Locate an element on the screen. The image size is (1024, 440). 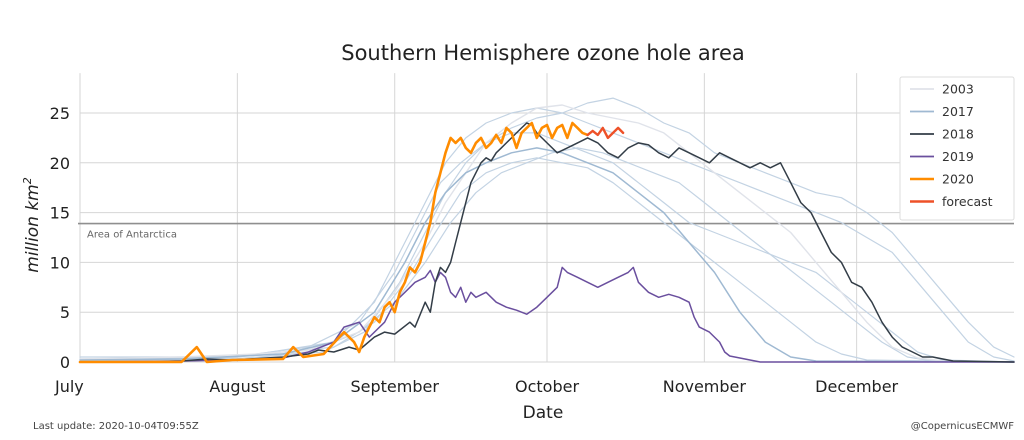
legend-label-2019: 2019 is located at coordinates (958, 156).